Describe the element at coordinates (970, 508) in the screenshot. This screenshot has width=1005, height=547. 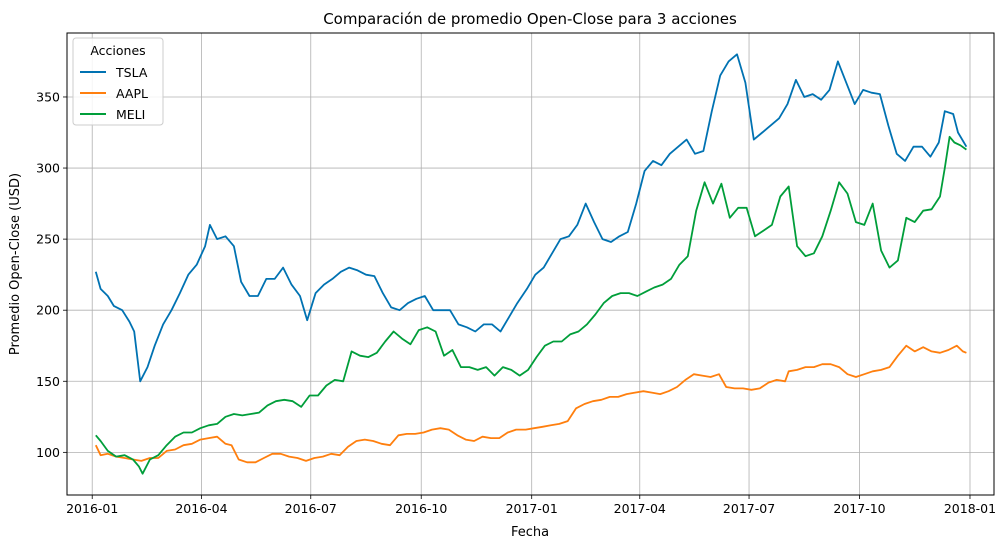
I see `x-tick-label: 2018-01` at that location.